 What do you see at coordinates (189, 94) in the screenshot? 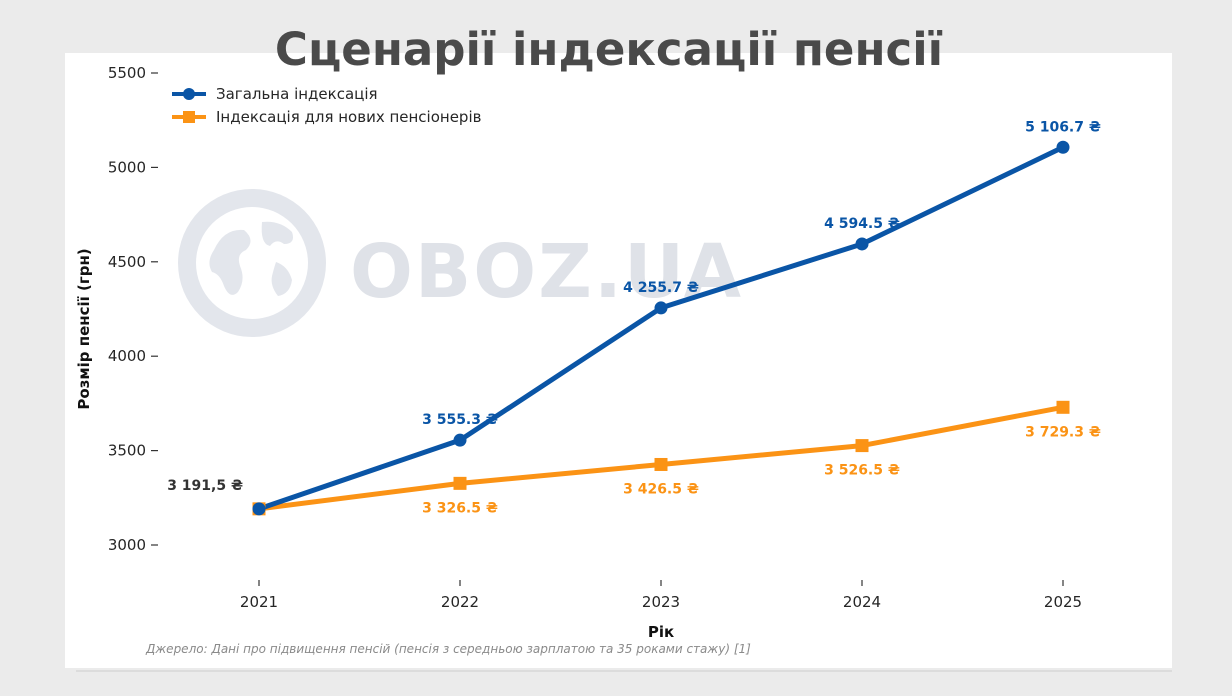
I see `legend-marker-circle` at bounding box center [189, 94].